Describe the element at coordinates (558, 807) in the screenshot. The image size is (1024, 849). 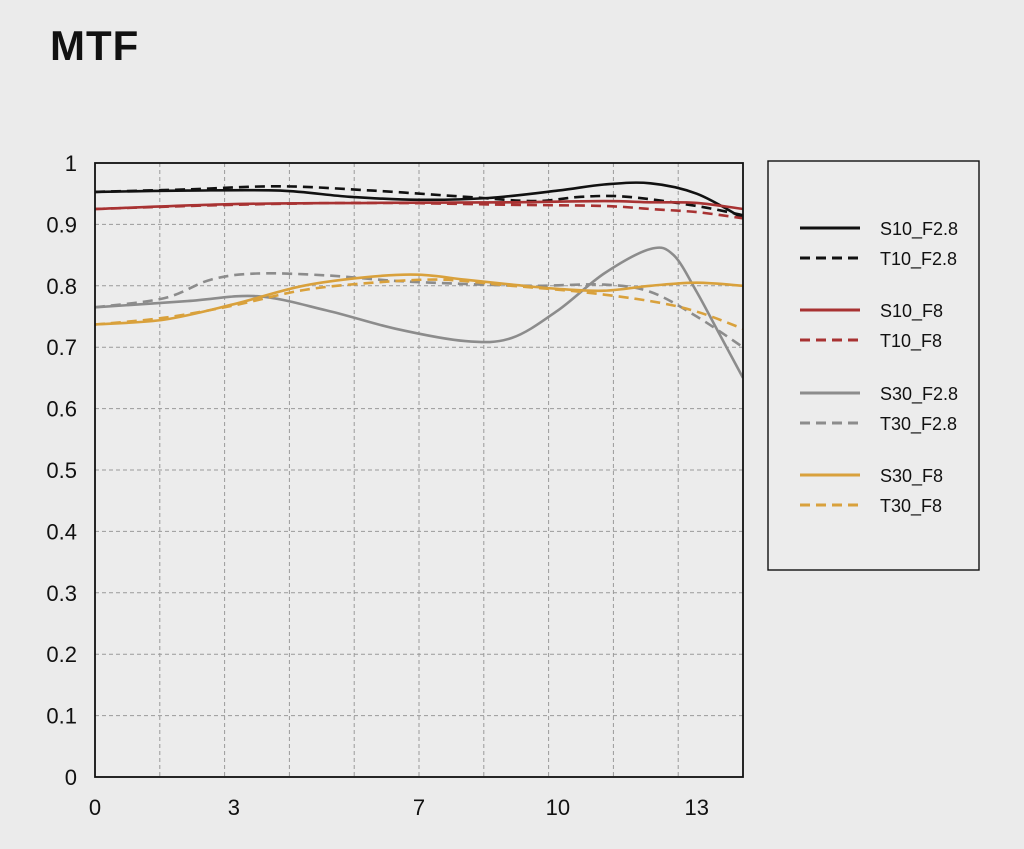
I see `x-tick-label: 10` at that location.